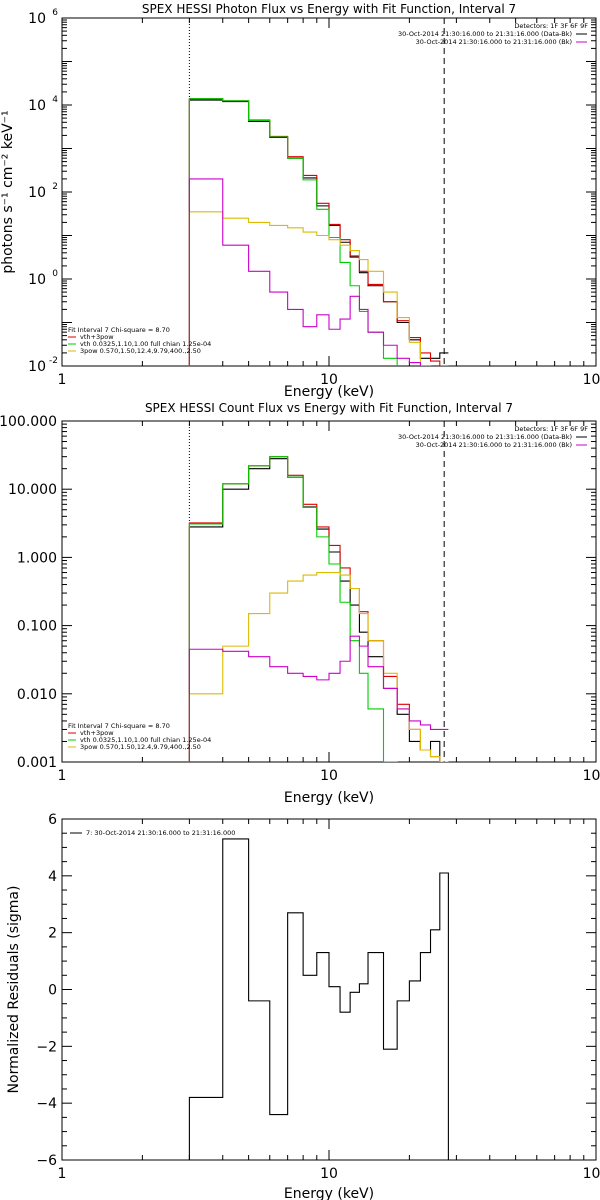  I want to click on y-tick-label: 0, so click(52, 991).